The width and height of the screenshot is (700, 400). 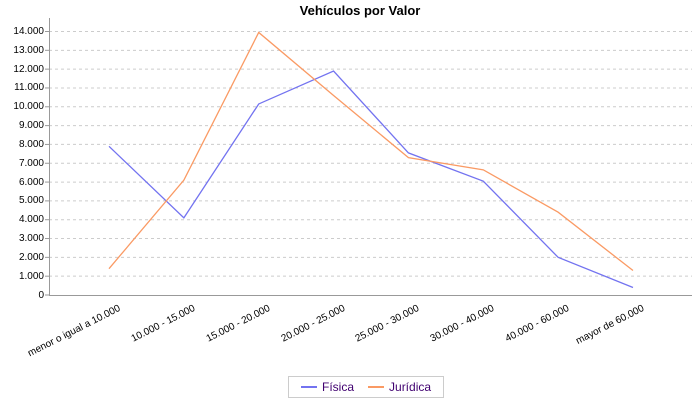 I want to click on y-axis-tick-label: 8.000, so click(x=31, y=144).